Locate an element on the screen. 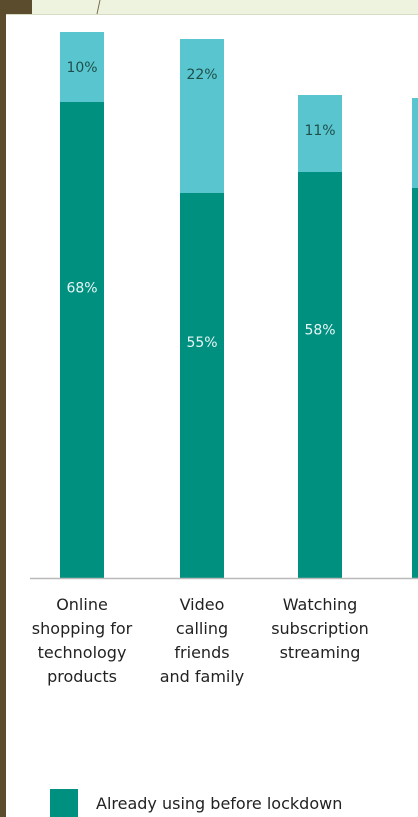  legend-swatch-already is located at coordinates (64, 803).